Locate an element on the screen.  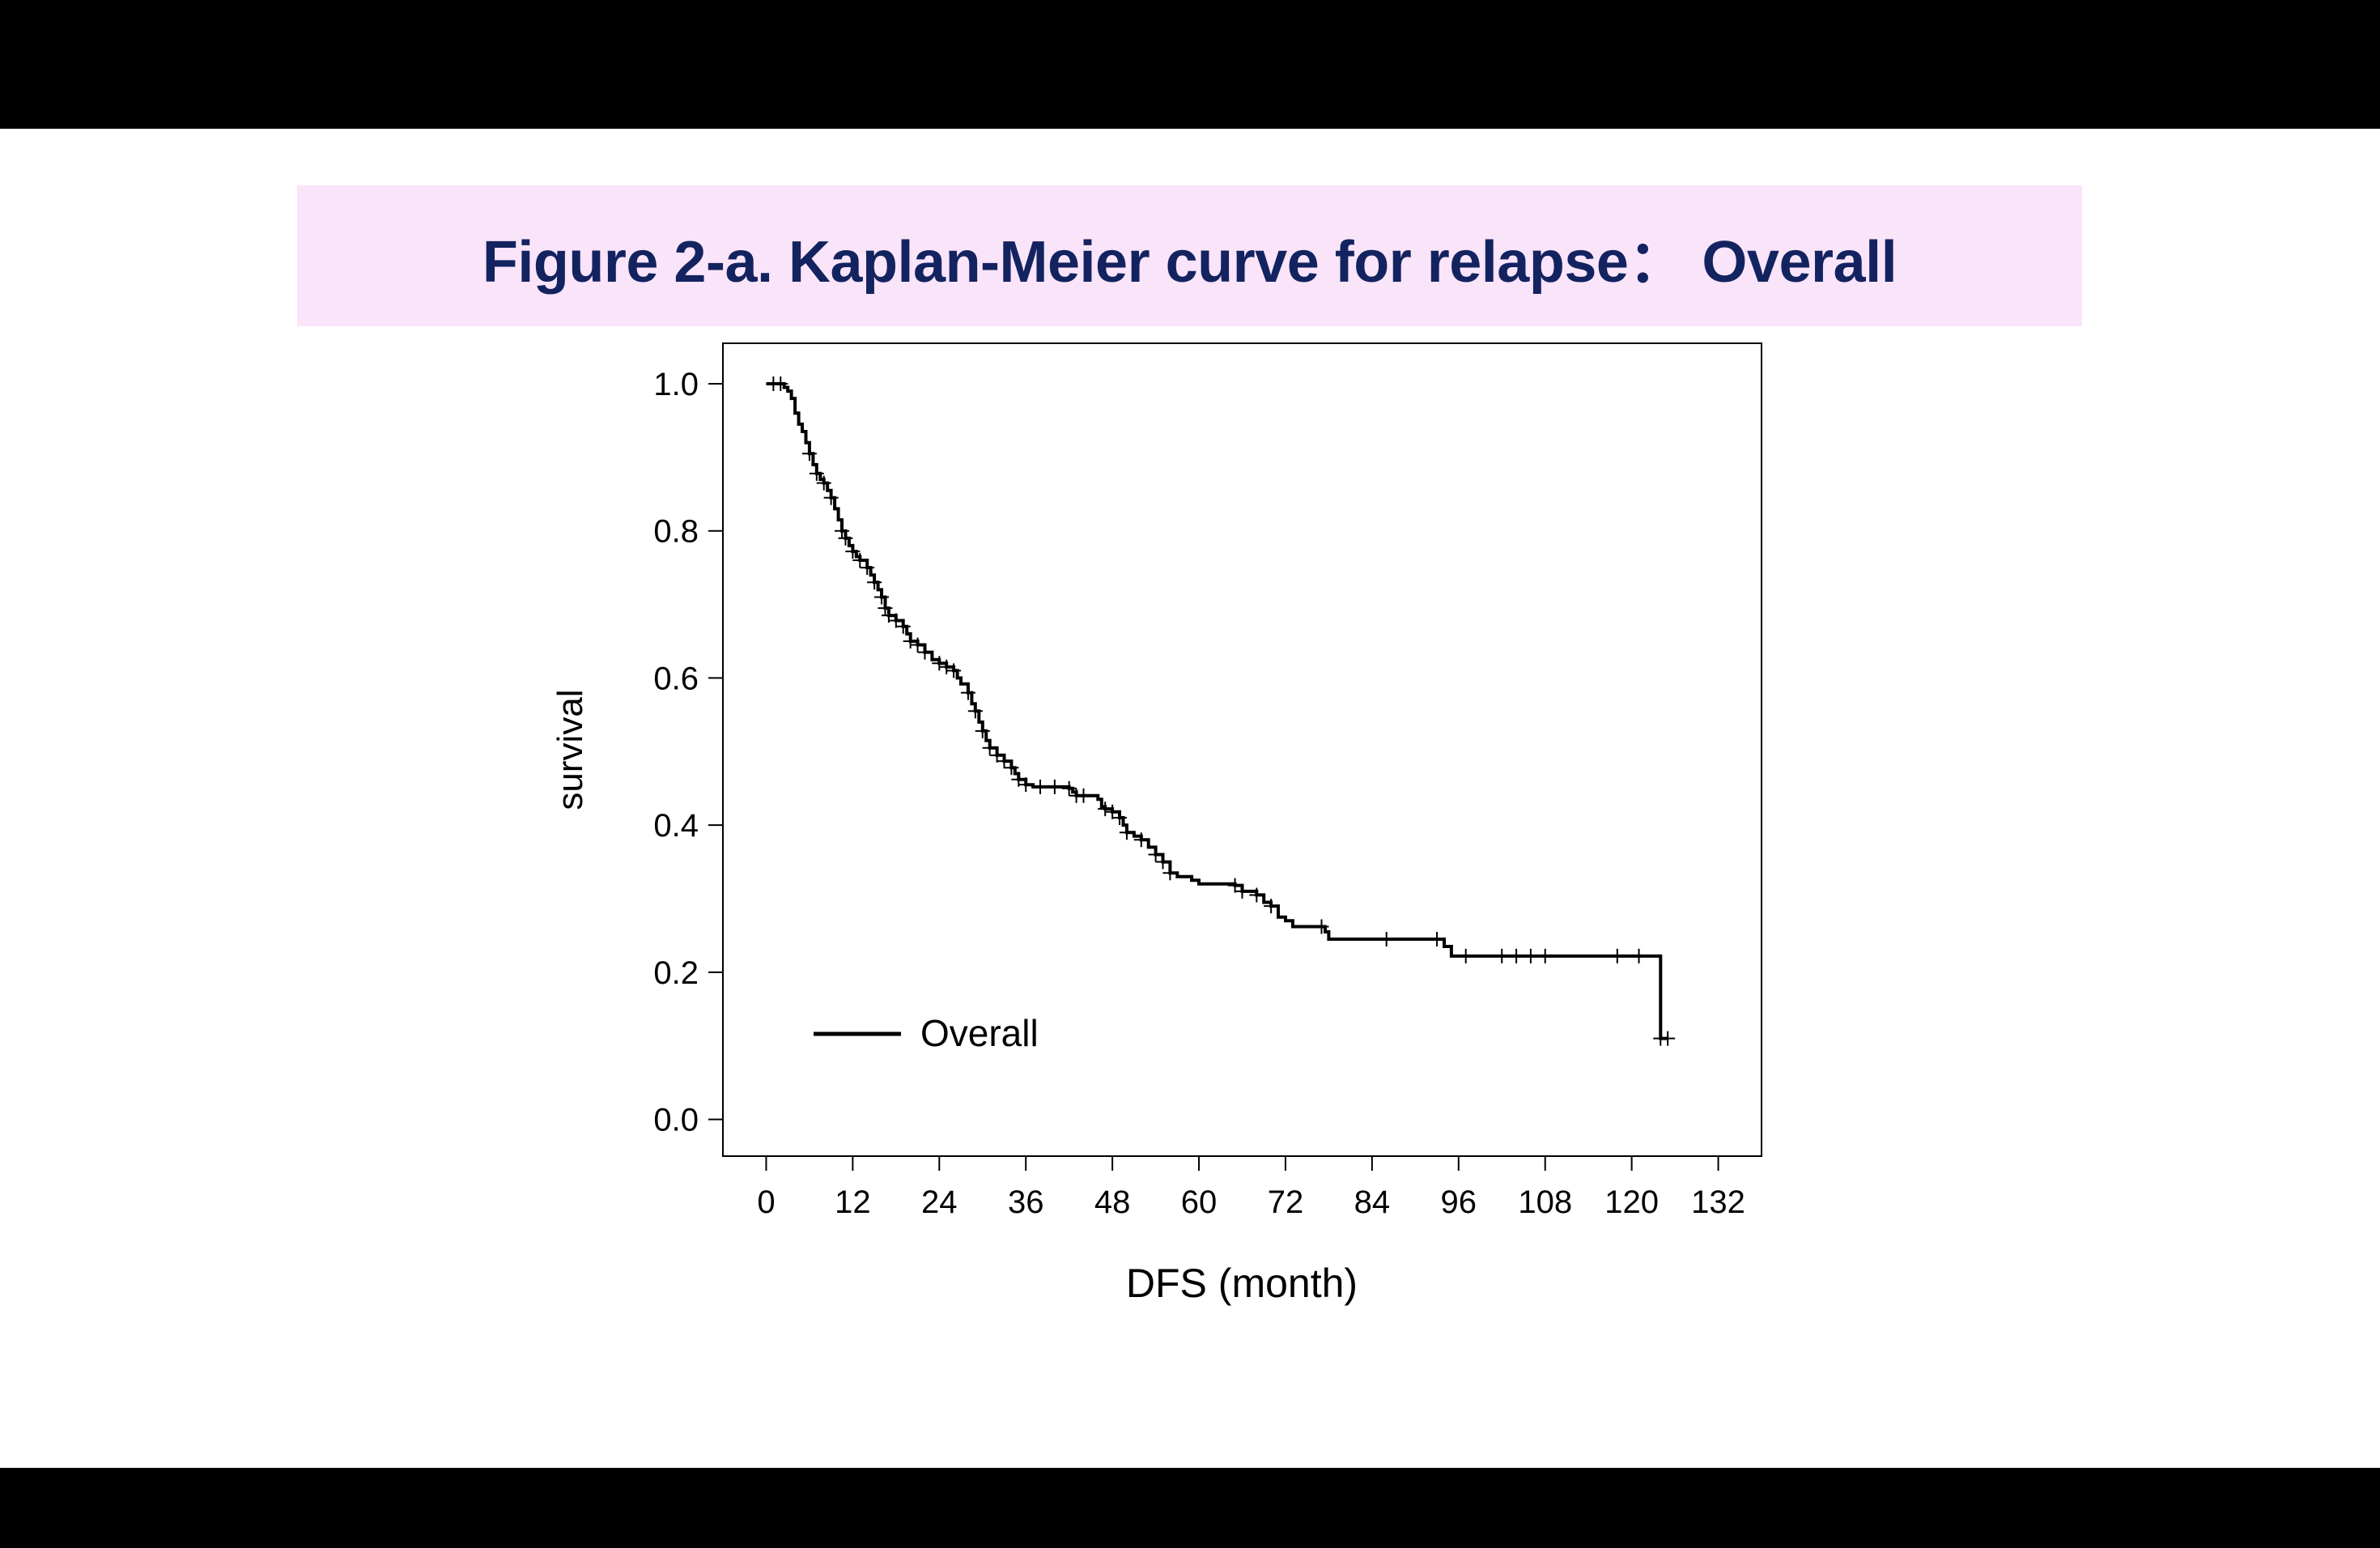
top-black-bar is located at coordinates (1190, 64).